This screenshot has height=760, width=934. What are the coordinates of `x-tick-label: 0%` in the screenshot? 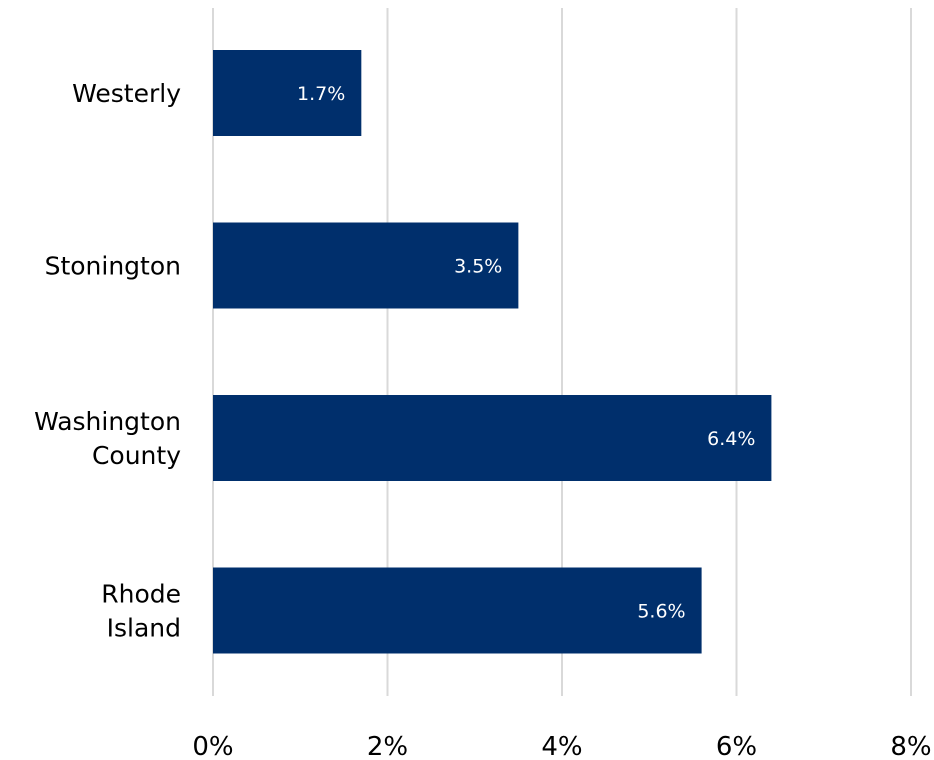 It's located at (212, 746).